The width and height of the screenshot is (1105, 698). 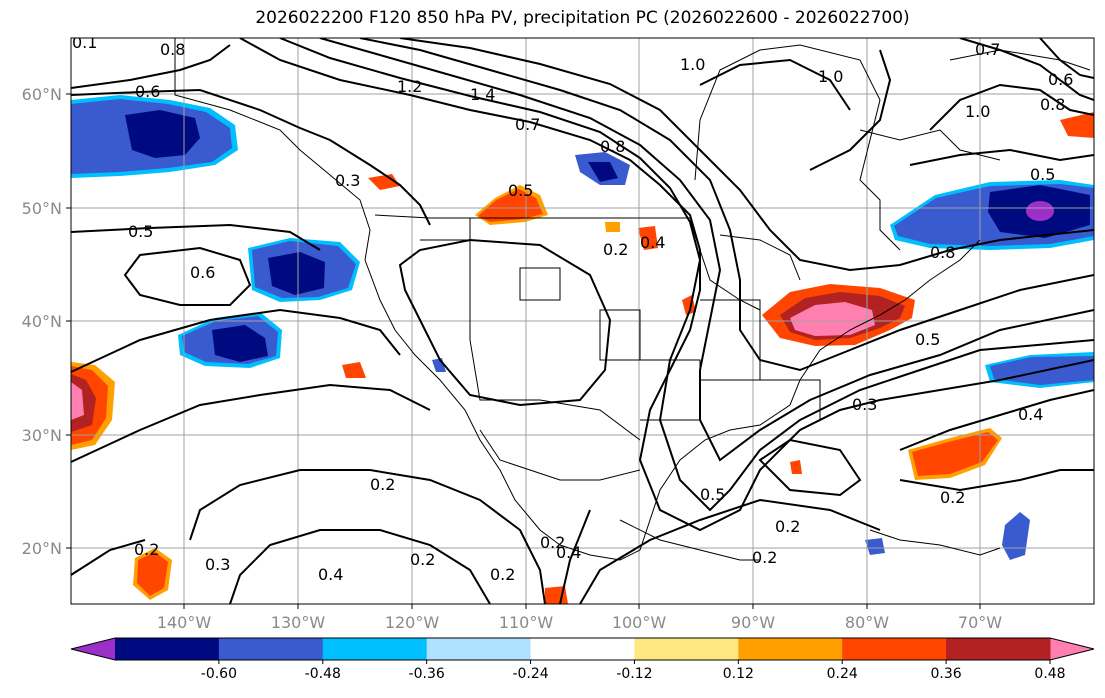 What do you see at coordinates (84, 42) in the screenshot?
I see `contour-label: 0.1` at bounding box center [84, 42].